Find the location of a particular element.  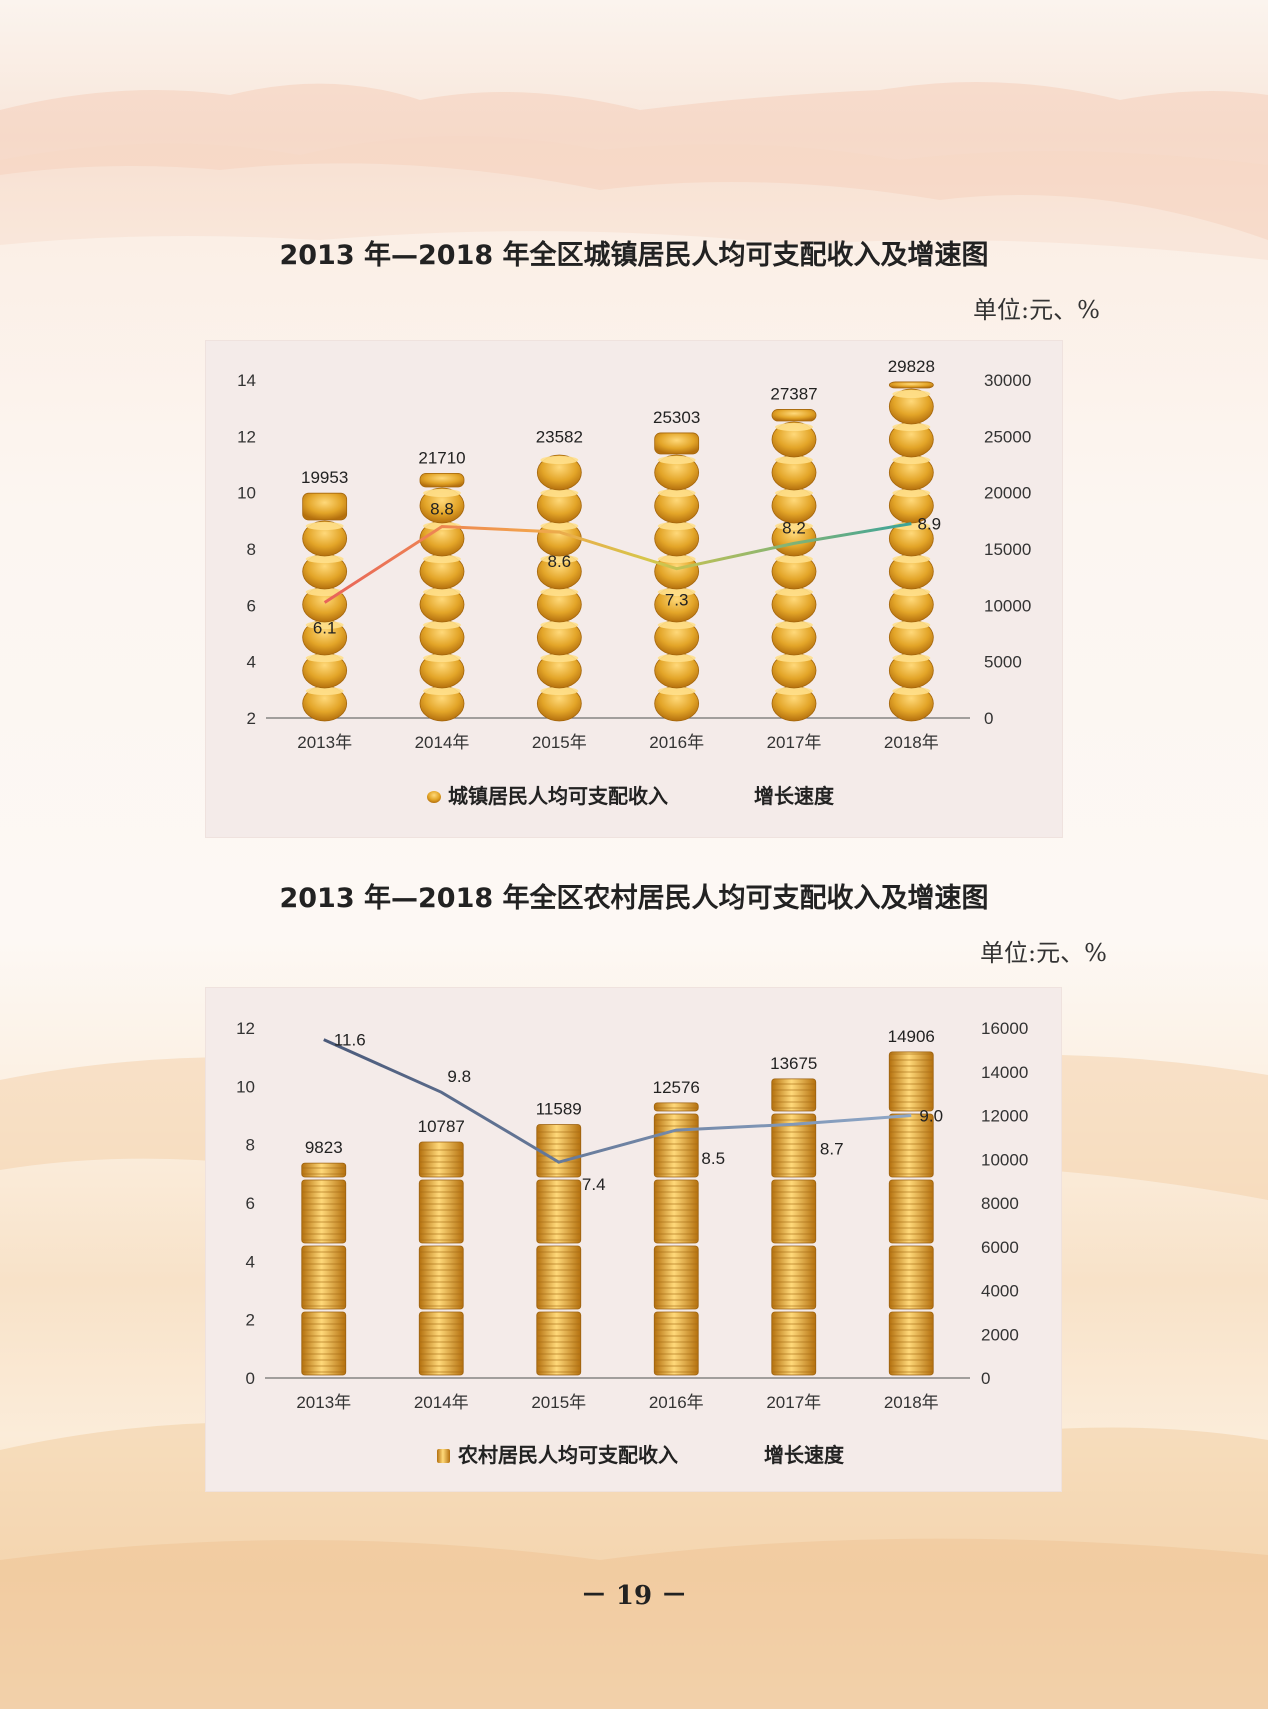

bar-2013年 is located at coordinates (324, 1269).